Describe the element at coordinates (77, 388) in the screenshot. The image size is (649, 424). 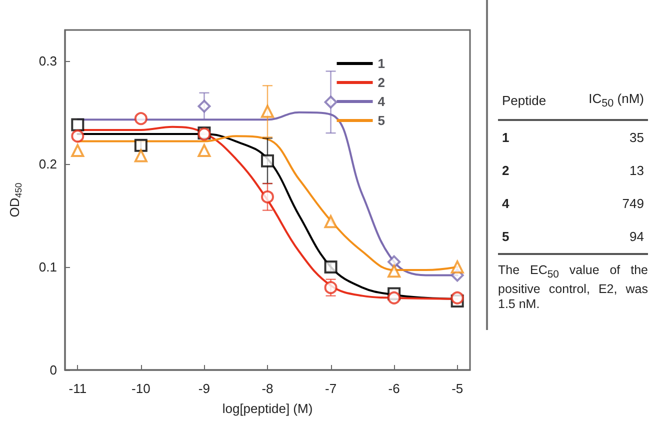
I see `x-tick-label: -11` at that location.